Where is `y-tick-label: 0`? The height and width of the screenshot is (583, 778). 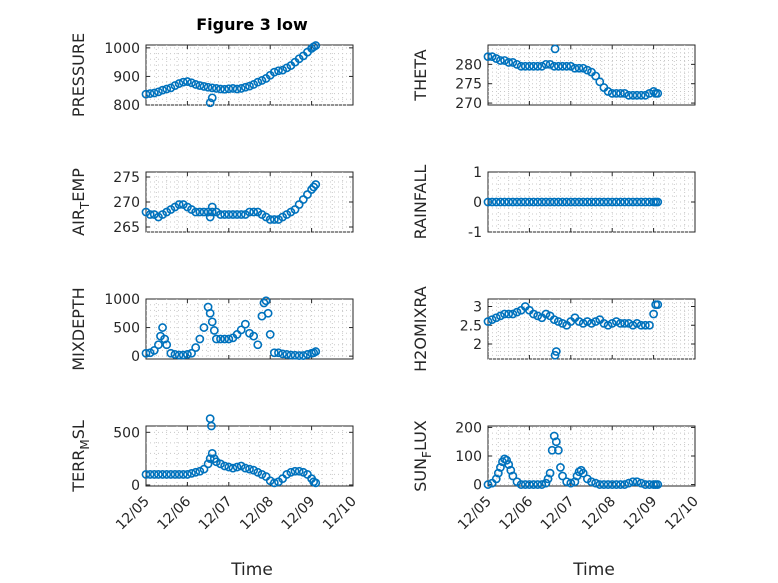
y-tick-label: 0 is located at coordinates (135, 486).